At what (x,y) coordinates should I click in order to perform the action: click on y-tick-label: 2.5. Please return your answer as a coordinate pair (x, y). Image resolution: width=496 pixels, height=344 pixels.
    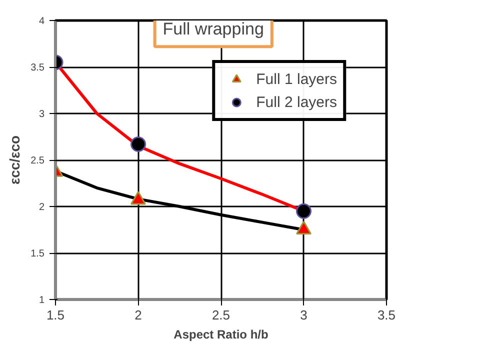
    Looking at the image, I should click on (37, 161).